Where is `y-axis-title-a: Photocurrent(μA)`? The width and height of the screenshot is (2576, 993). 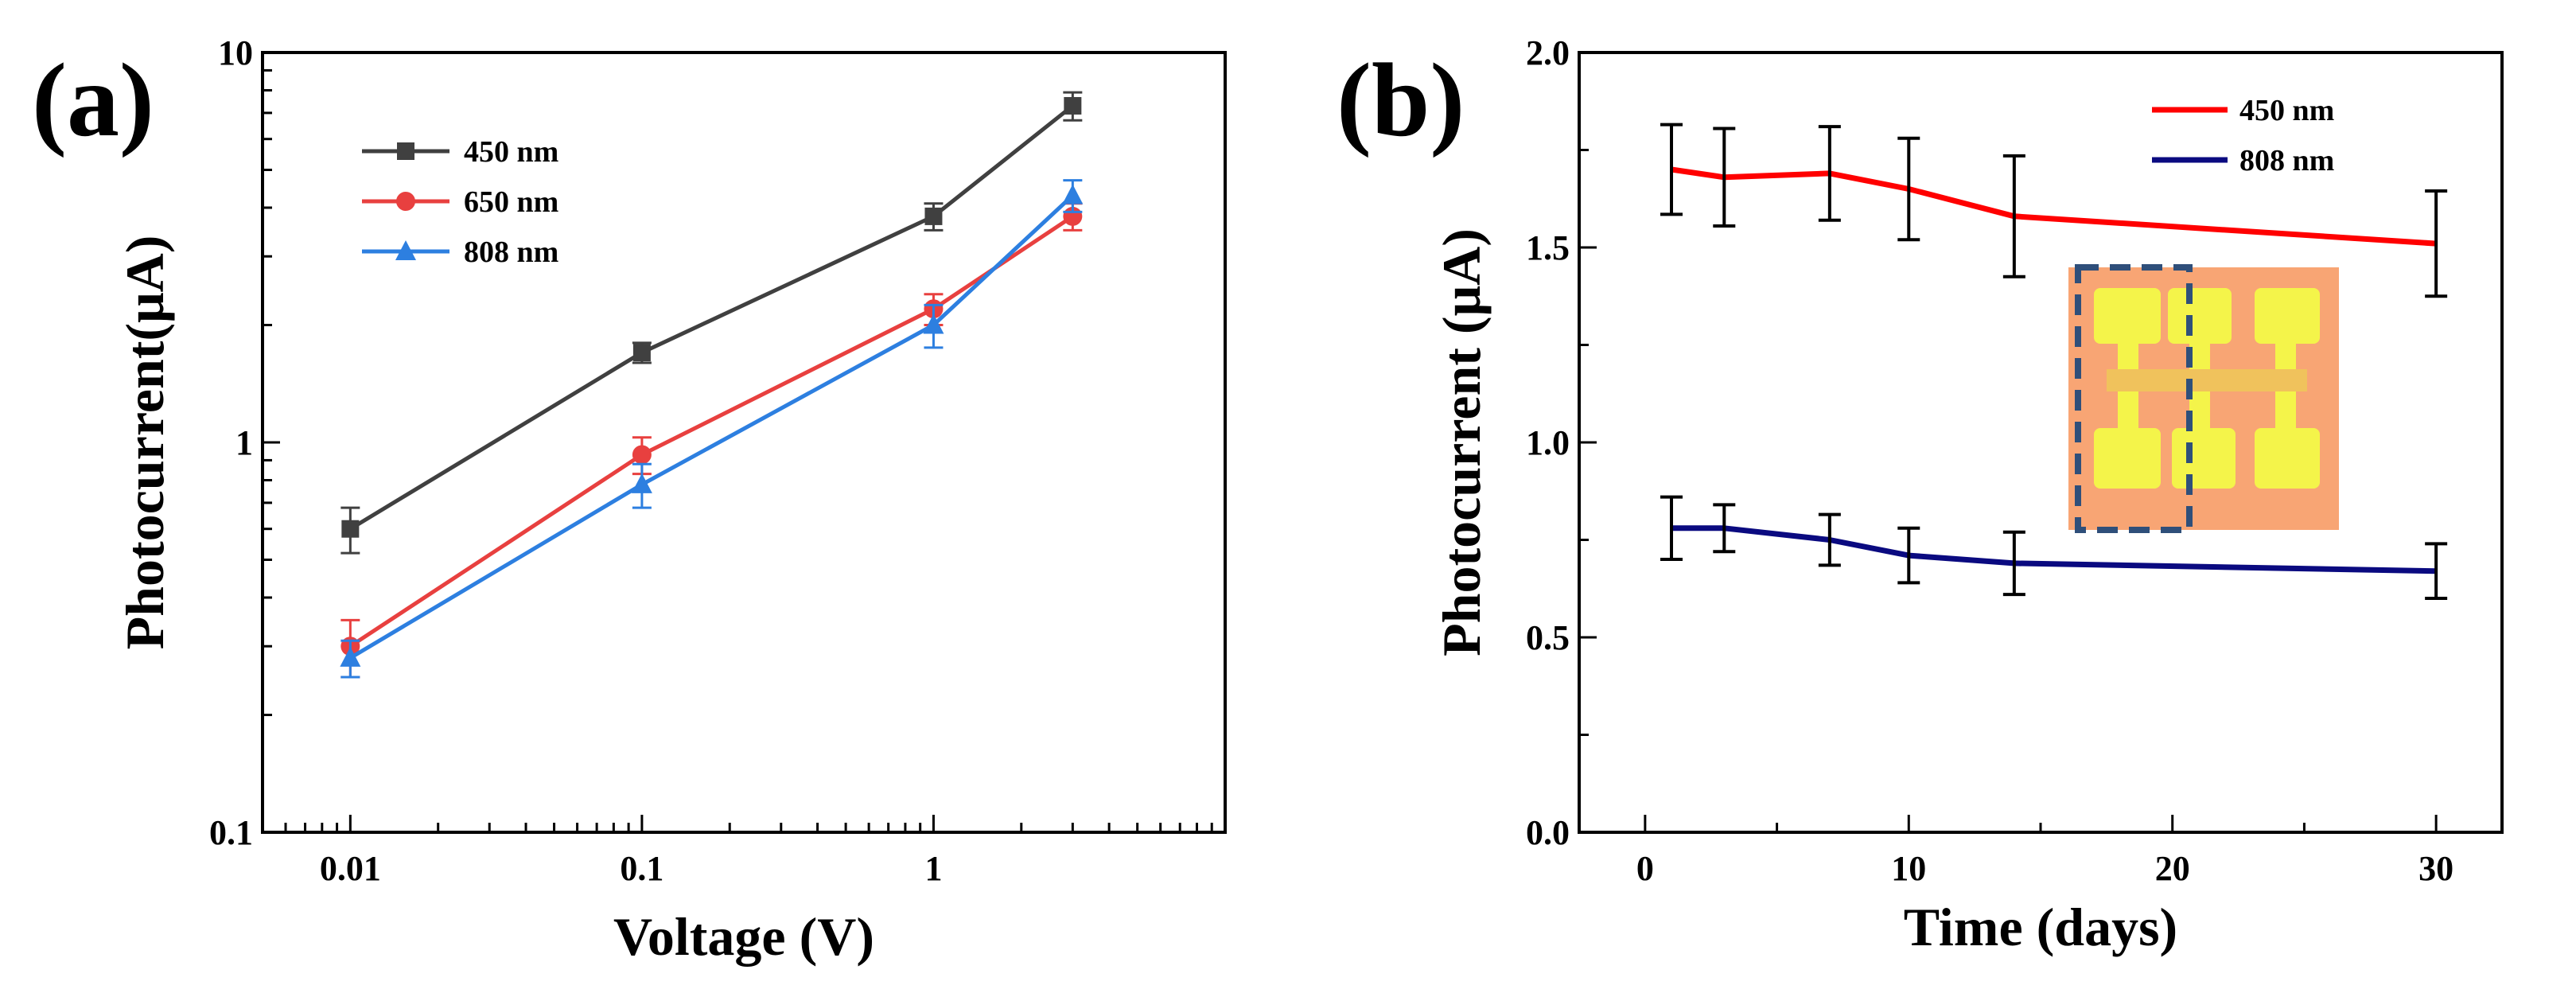
y-axis-title-a: Photocurrent(μA) is located at coordinates (145, 443).